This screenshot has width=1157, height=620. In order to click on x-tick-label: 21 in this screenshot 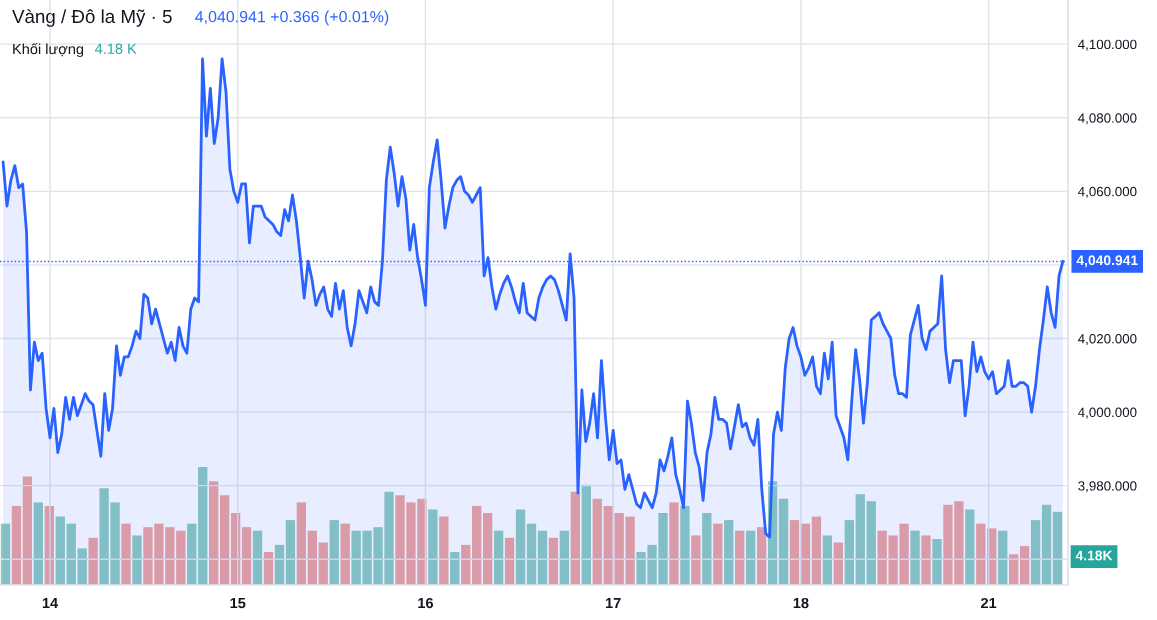, I will do `click(989, 603)`.